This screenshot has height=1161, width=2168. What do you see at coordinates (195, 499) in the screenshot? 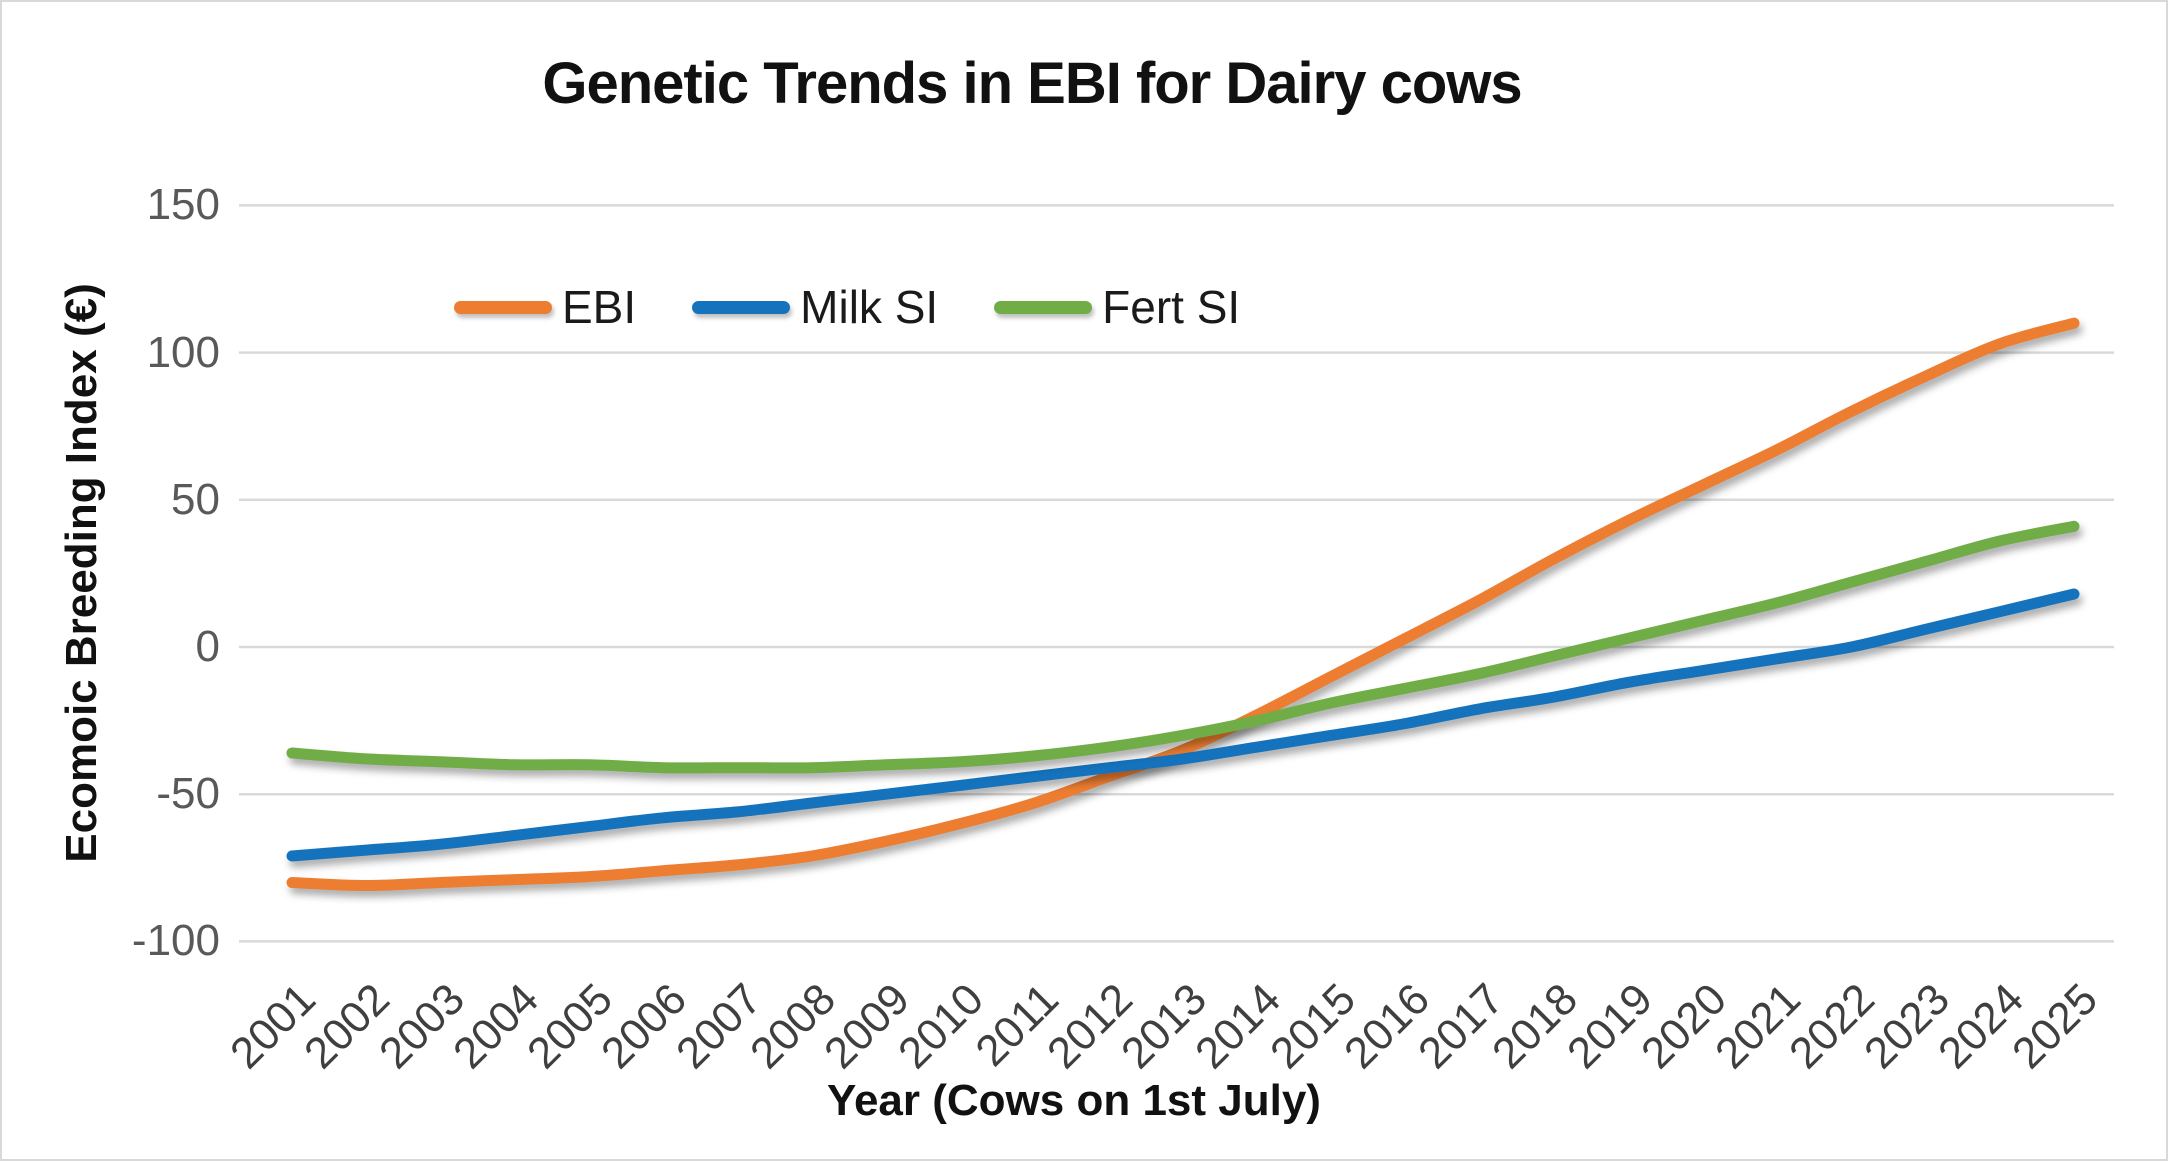
I see `y-tick-label: 50` at bounding box center [195, 499].